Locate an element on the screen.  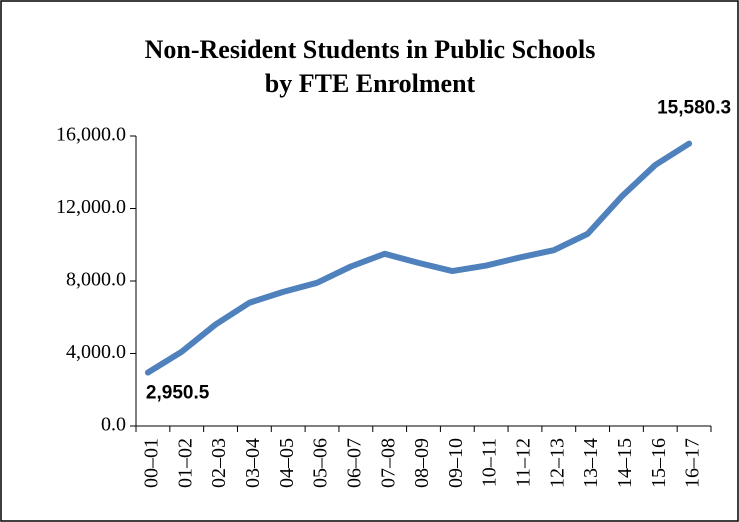
x-tick-label: 09–10 is located at coordinates (456, 463).